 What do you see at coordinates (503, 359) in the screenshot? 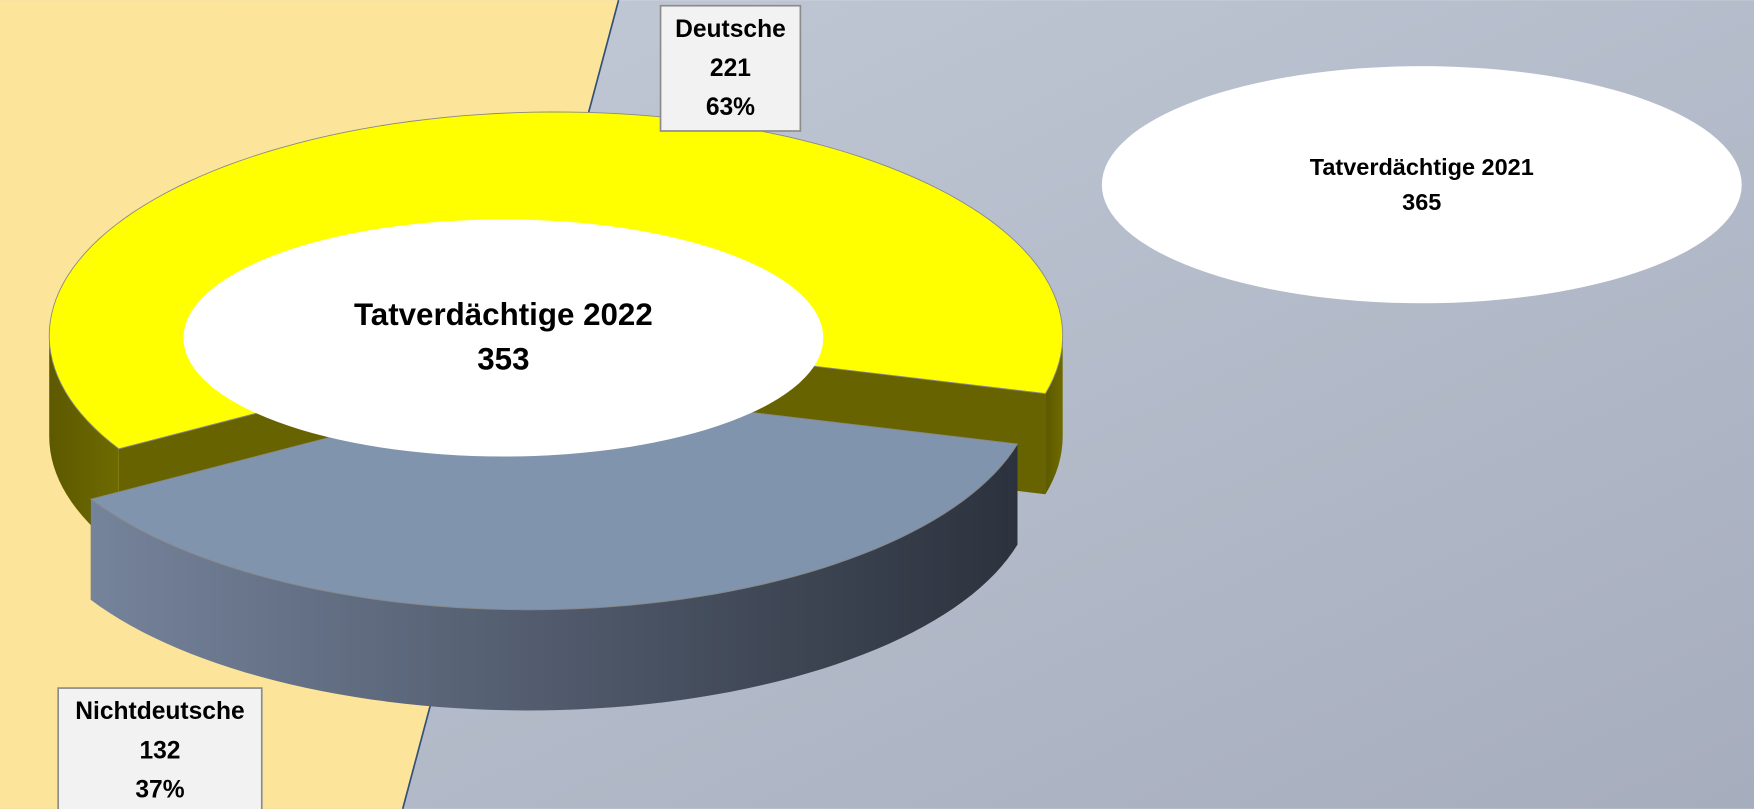
I see `center-value: 353` at bounding box center [503, 359].